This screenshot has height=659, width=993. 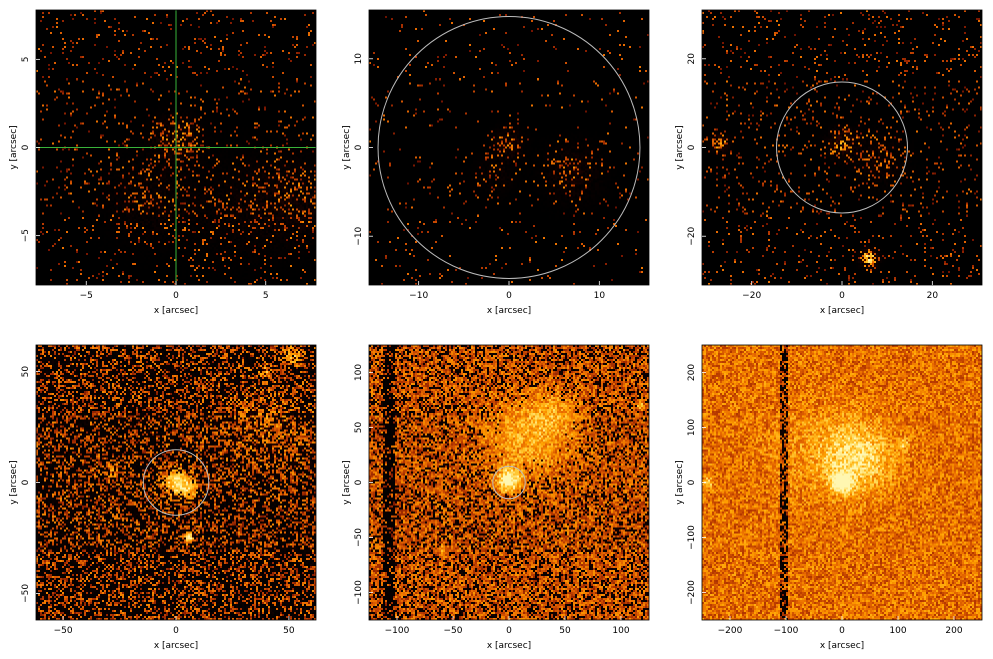 I want to click on x-tick-label: −10, so click(x=418, y=296).